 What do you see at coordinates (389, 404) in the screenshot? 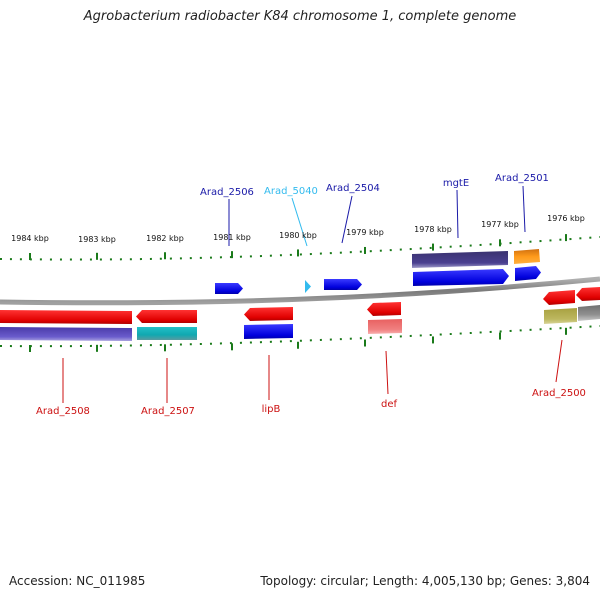
I see `label-def: def` at bounding box center [389, 404].